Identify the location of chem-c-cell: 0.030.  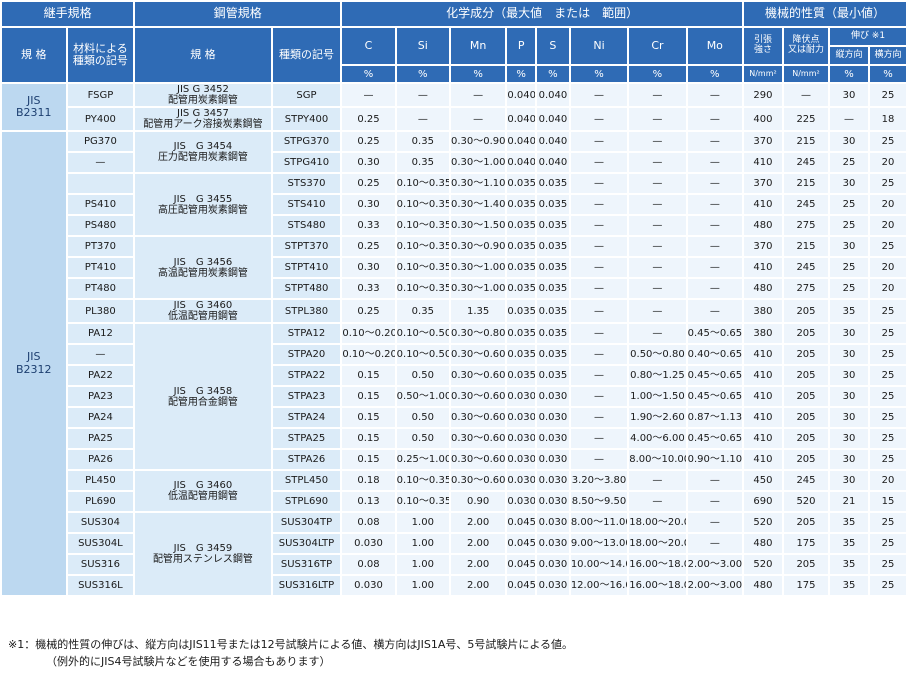
(368, 585).